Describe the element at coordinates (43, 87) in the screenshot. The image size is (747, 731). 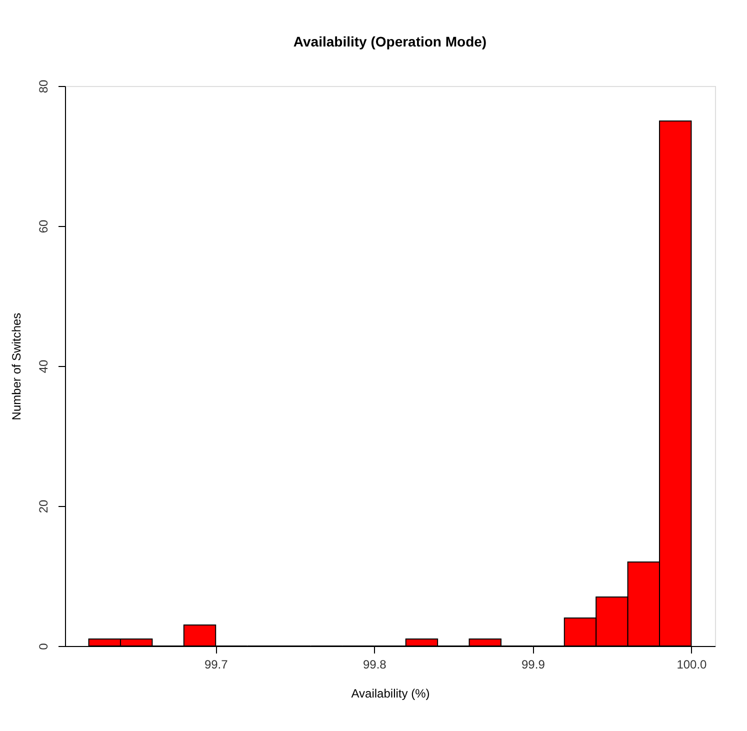
I see `y-tick-label: 80` at that location.